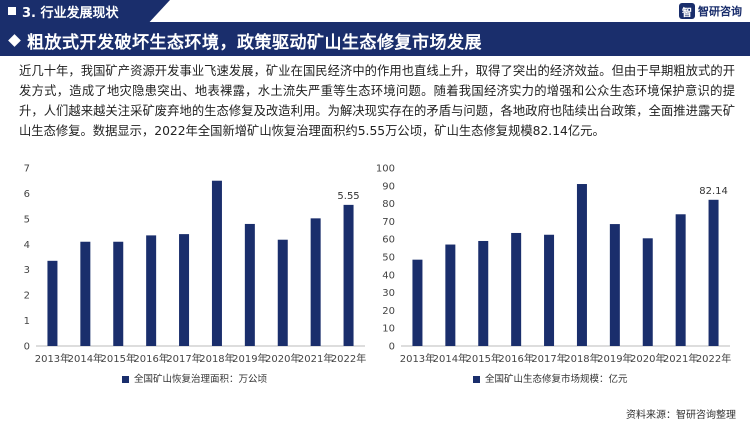 This screenshot has width=750, height=422. I want to click on y-tick-label: 30, so click(388, 293).